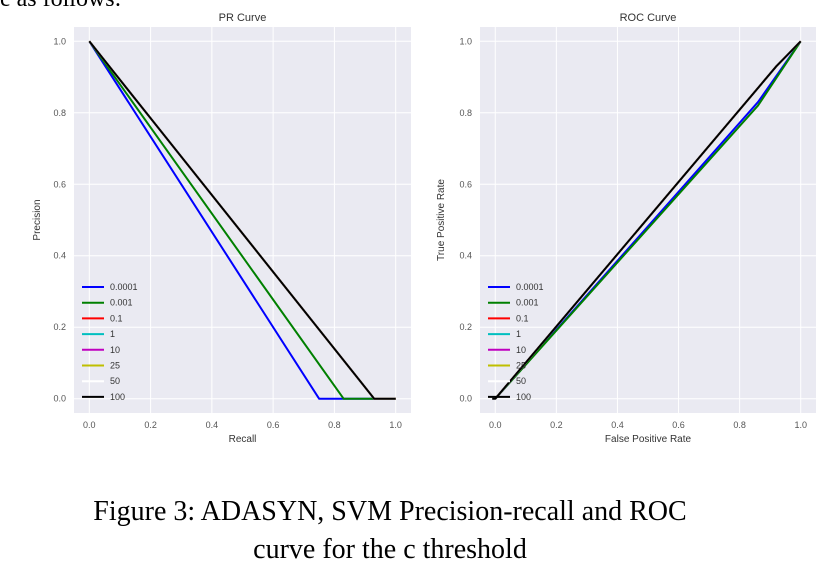  What do you see at coordinates (150, 425) in the screenshot?
I see `pr-xtick-label: 0.2` at bounding box center [150, 425].